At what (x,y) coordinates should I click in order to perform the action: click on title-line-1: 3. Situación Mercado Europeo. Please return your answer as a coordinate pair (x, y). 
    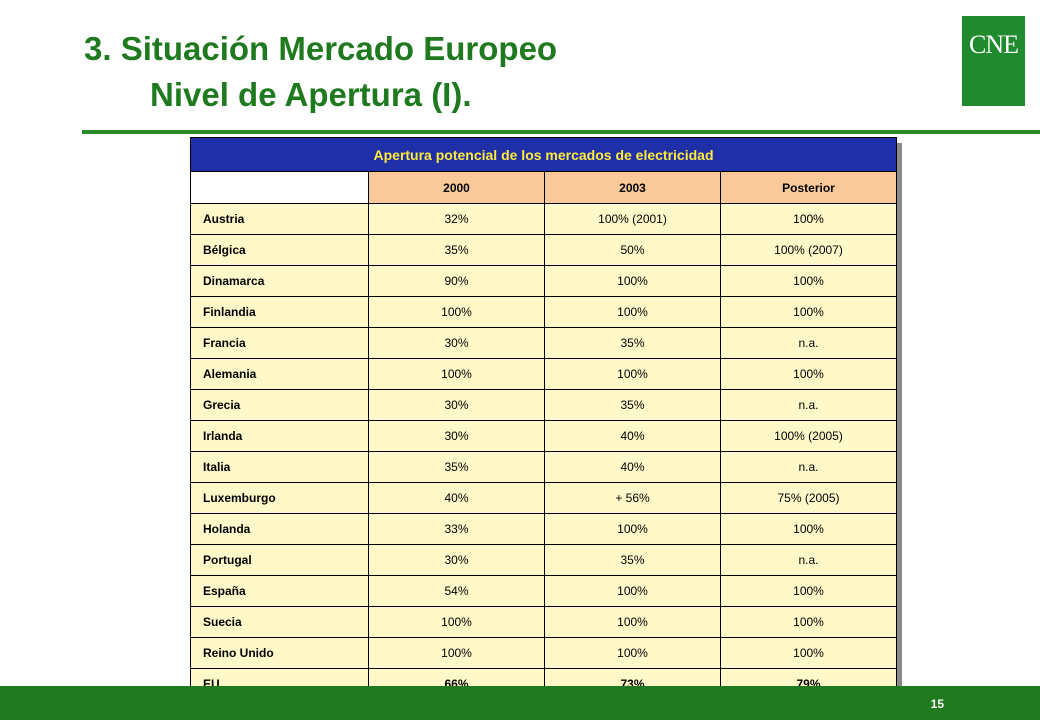
    Looking at the image, I should click on (321, 48).